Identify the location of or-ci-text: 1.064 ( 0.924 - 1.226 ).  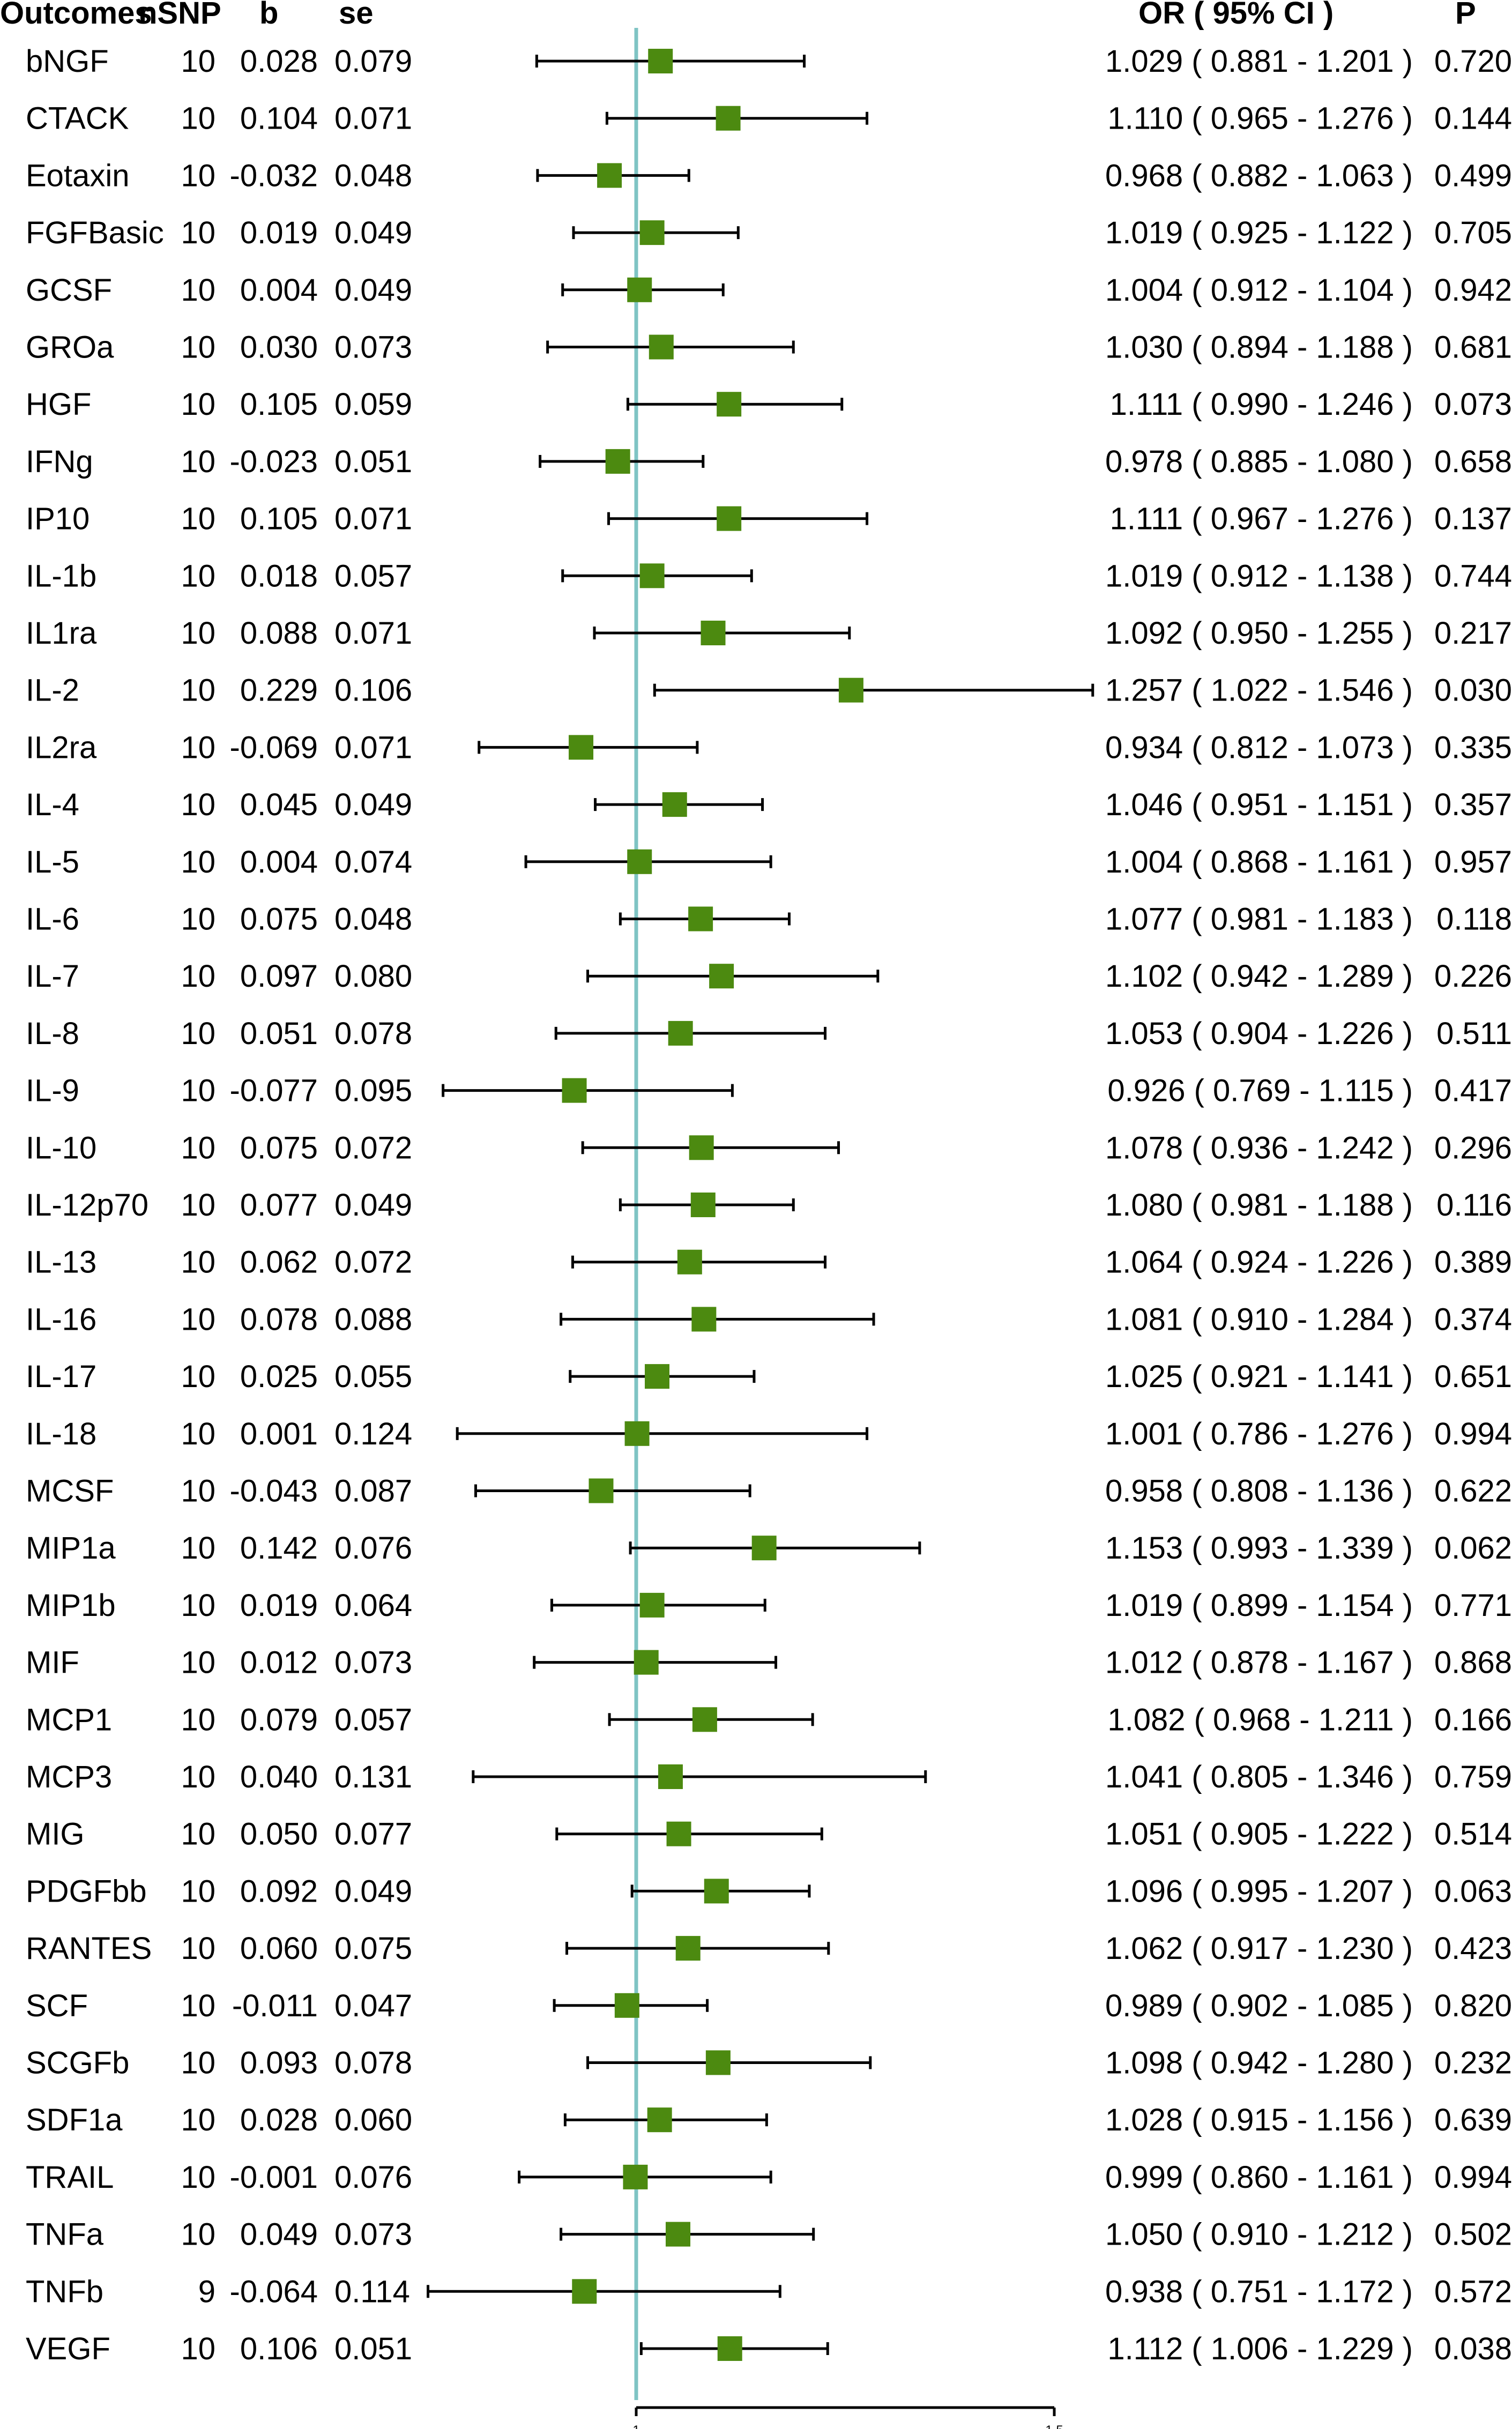
(1259, 1263).